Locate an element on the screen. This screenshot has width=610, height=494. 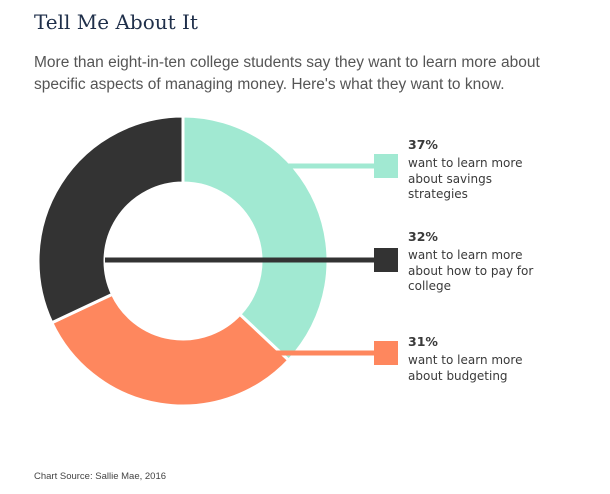
legend-marker-college is located at coordinates (386, 260).